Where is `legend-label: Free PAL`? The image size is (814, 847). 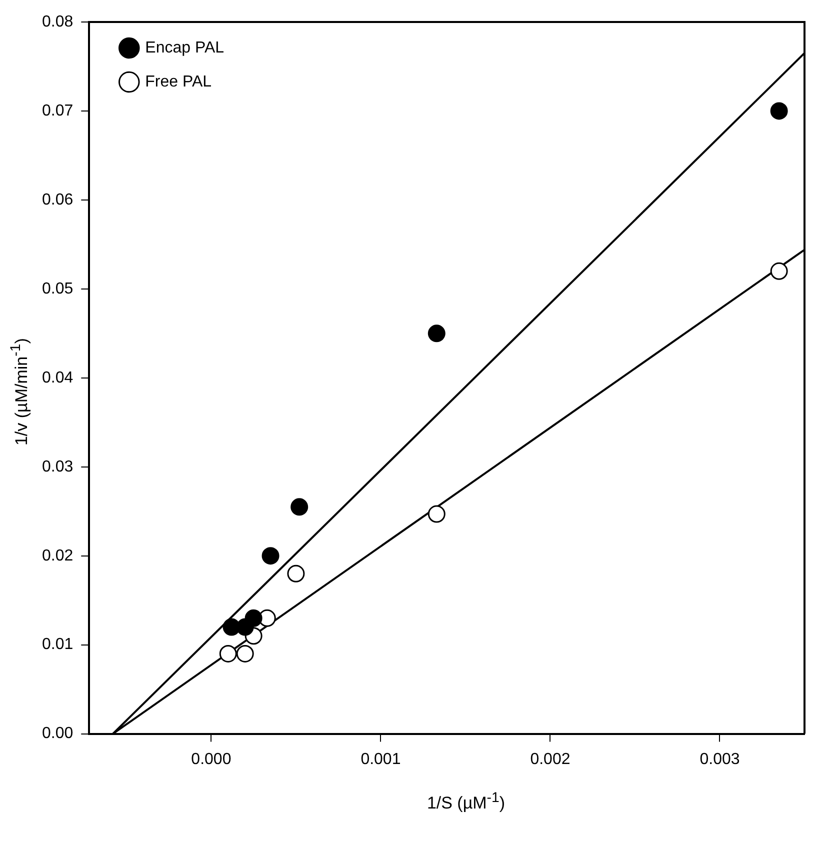
legend-label: Free PAL is located at coordinates (178, 81).